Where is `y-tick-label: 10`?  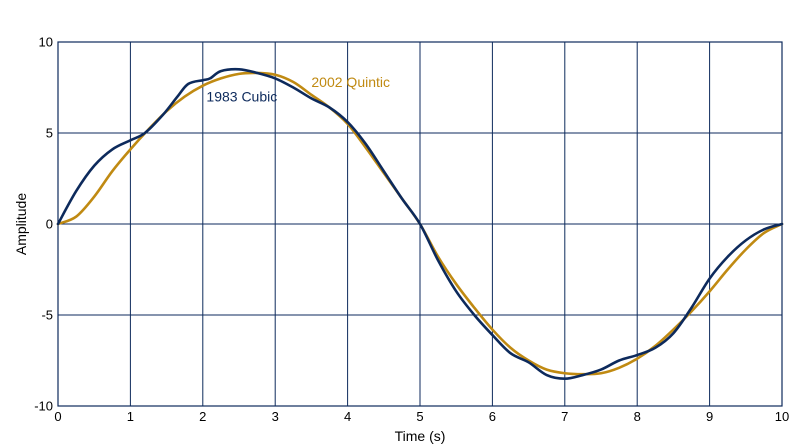 y-tick-label: 10 is located at coordinates (46, 42).